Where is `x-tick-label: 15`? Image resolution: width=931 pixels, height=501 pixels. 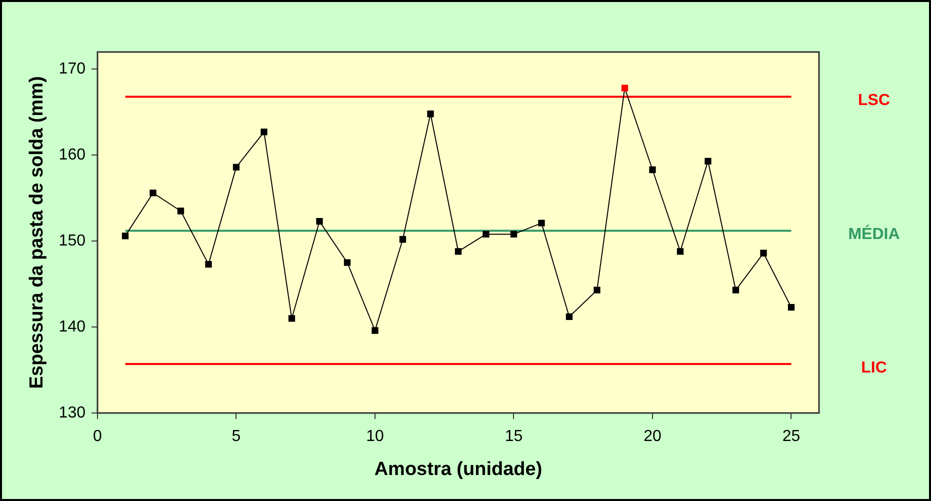 x-tick-label: 15 is located at coordinates (513, 437).